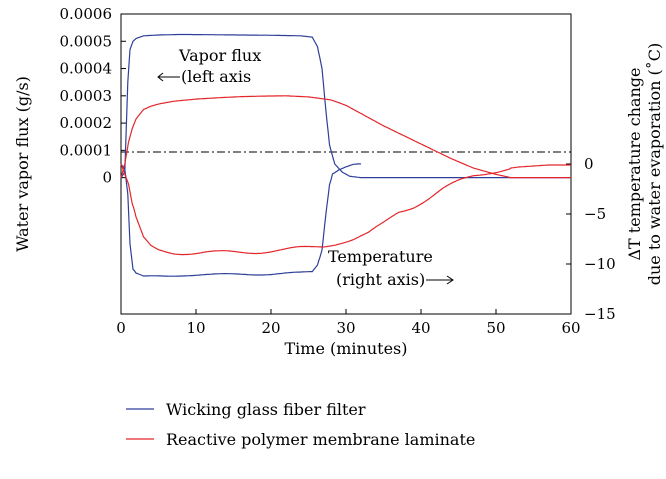 The width and height of the screenshot is (666, 479). What do you see at coordinates (241, 220) in the screenshot?
I see `glass-fiber-temperature-line` at bounding box center [241, 220].